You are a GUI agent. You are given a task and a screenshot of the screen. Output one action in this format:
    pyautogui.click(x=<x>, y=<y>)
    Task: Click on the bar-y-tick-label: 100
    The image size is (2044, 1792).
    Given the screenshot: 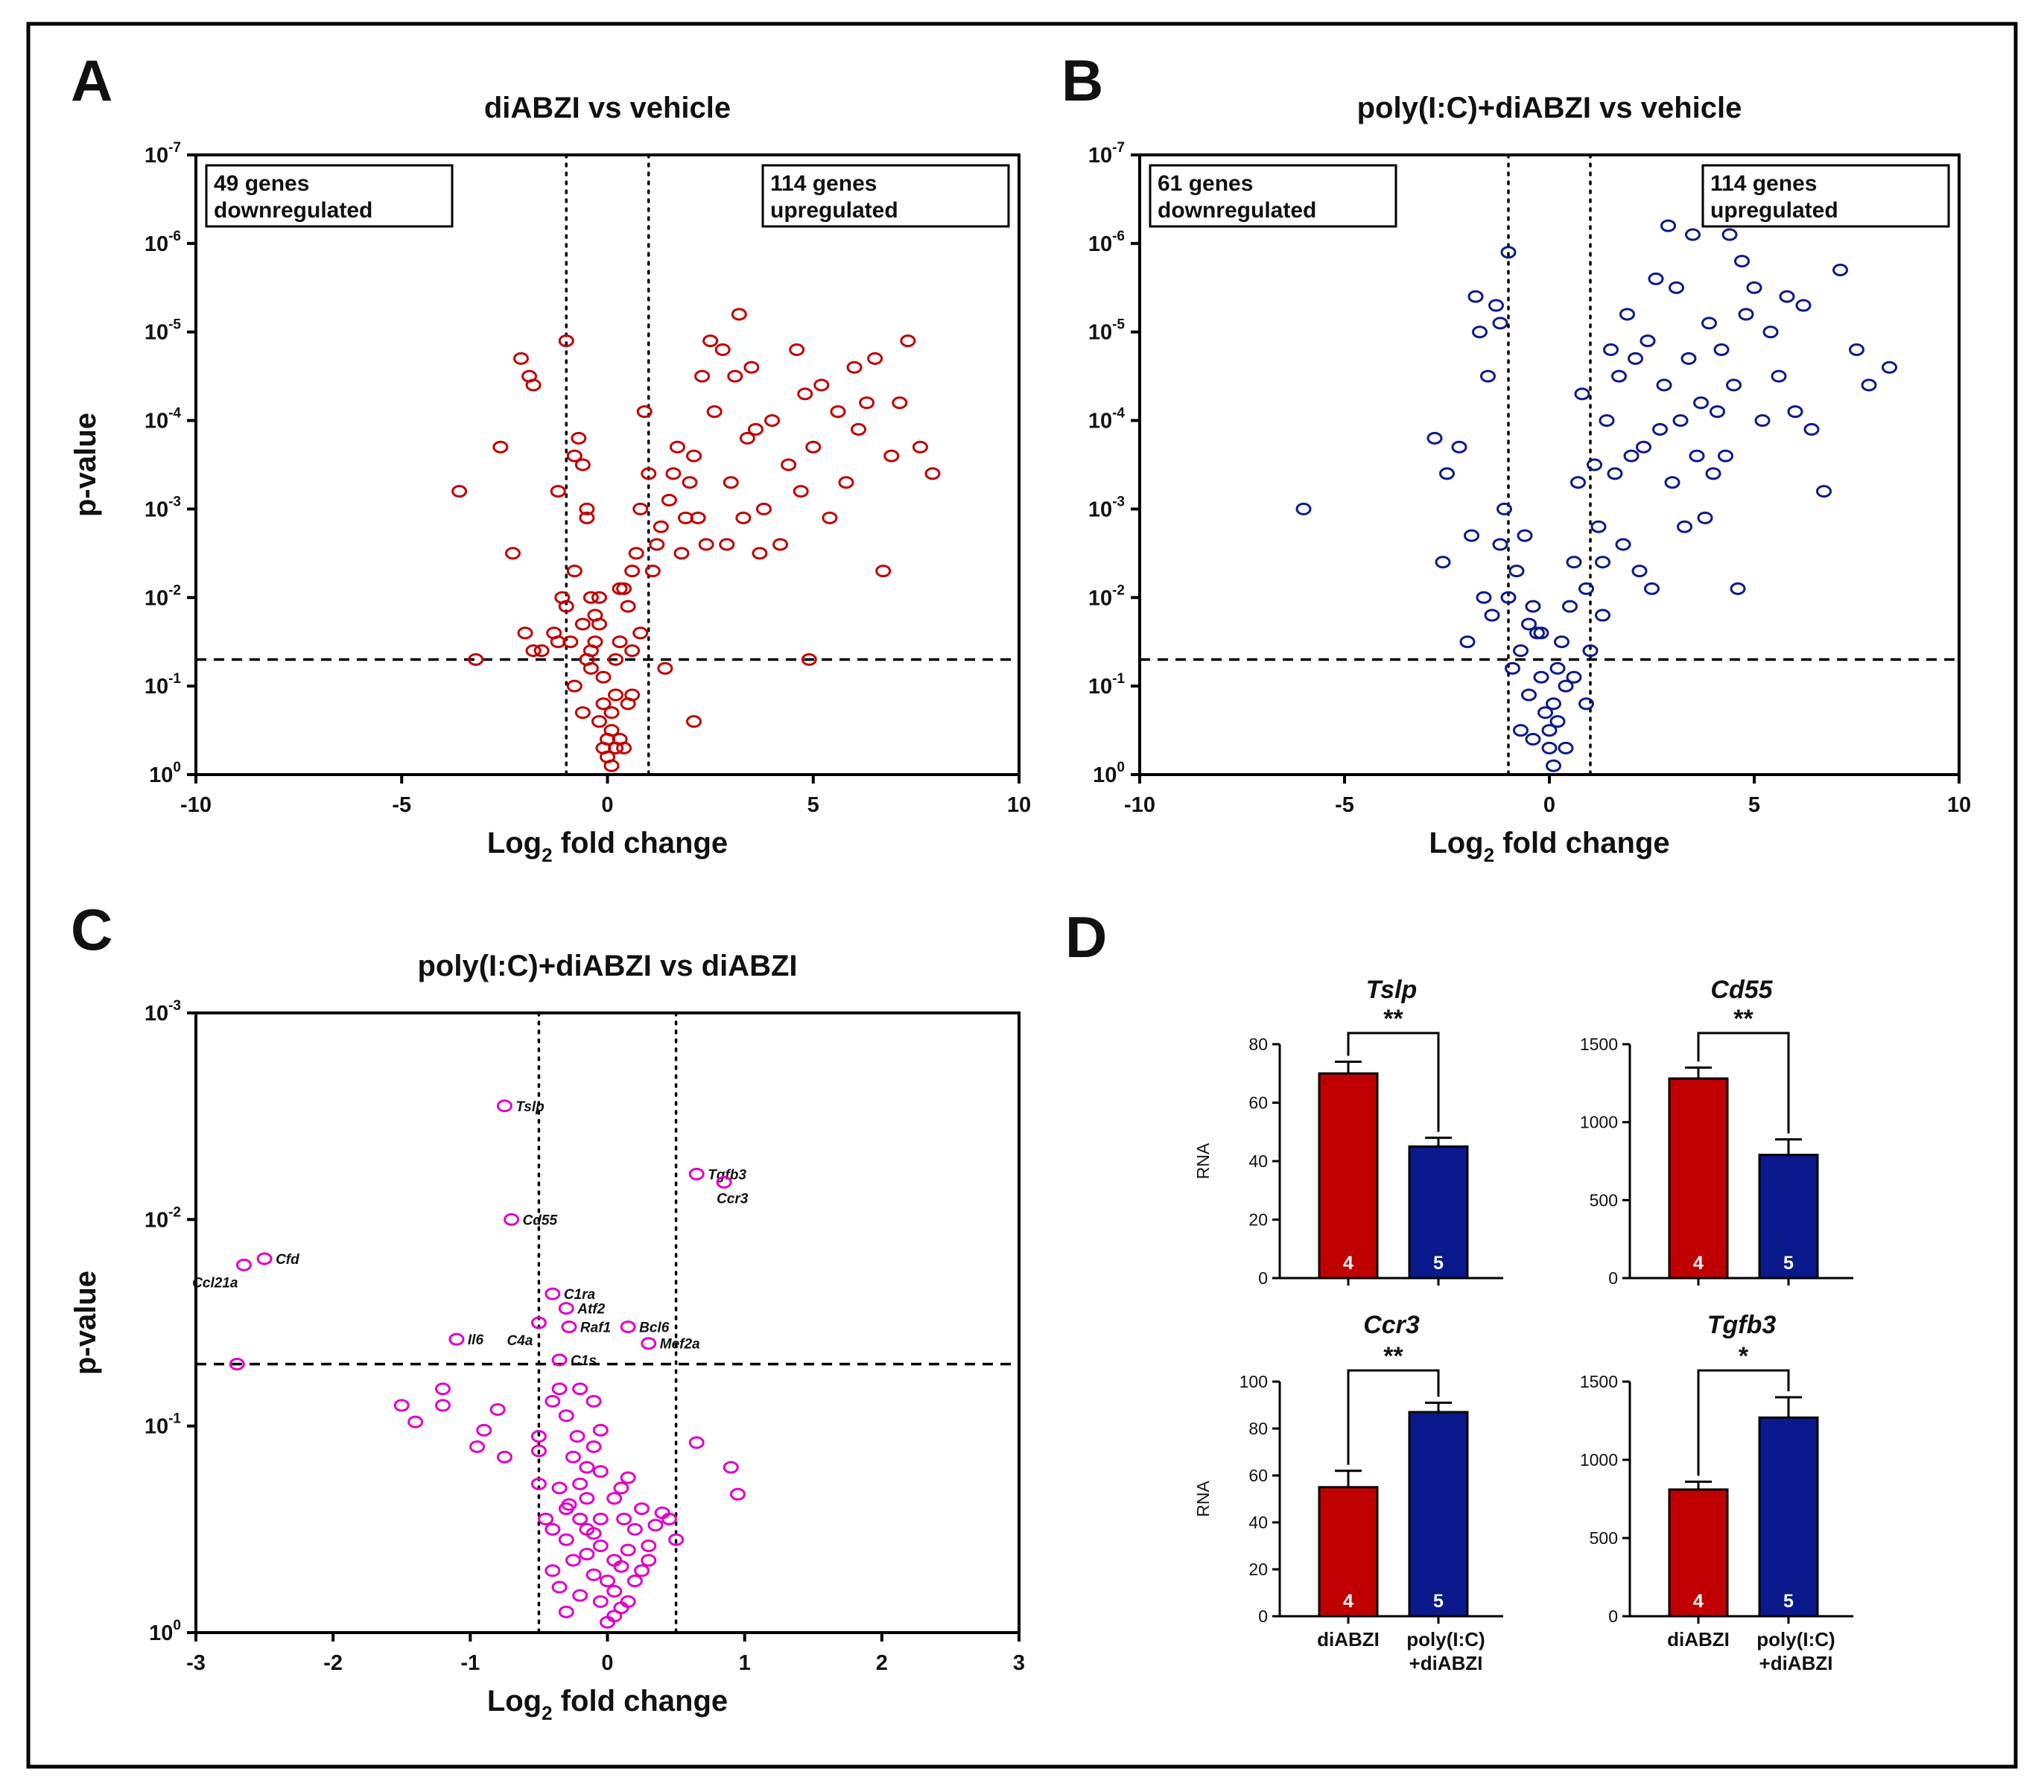 What is the action you would take?
    pyautogui.click(x=1254, y=1382)
    